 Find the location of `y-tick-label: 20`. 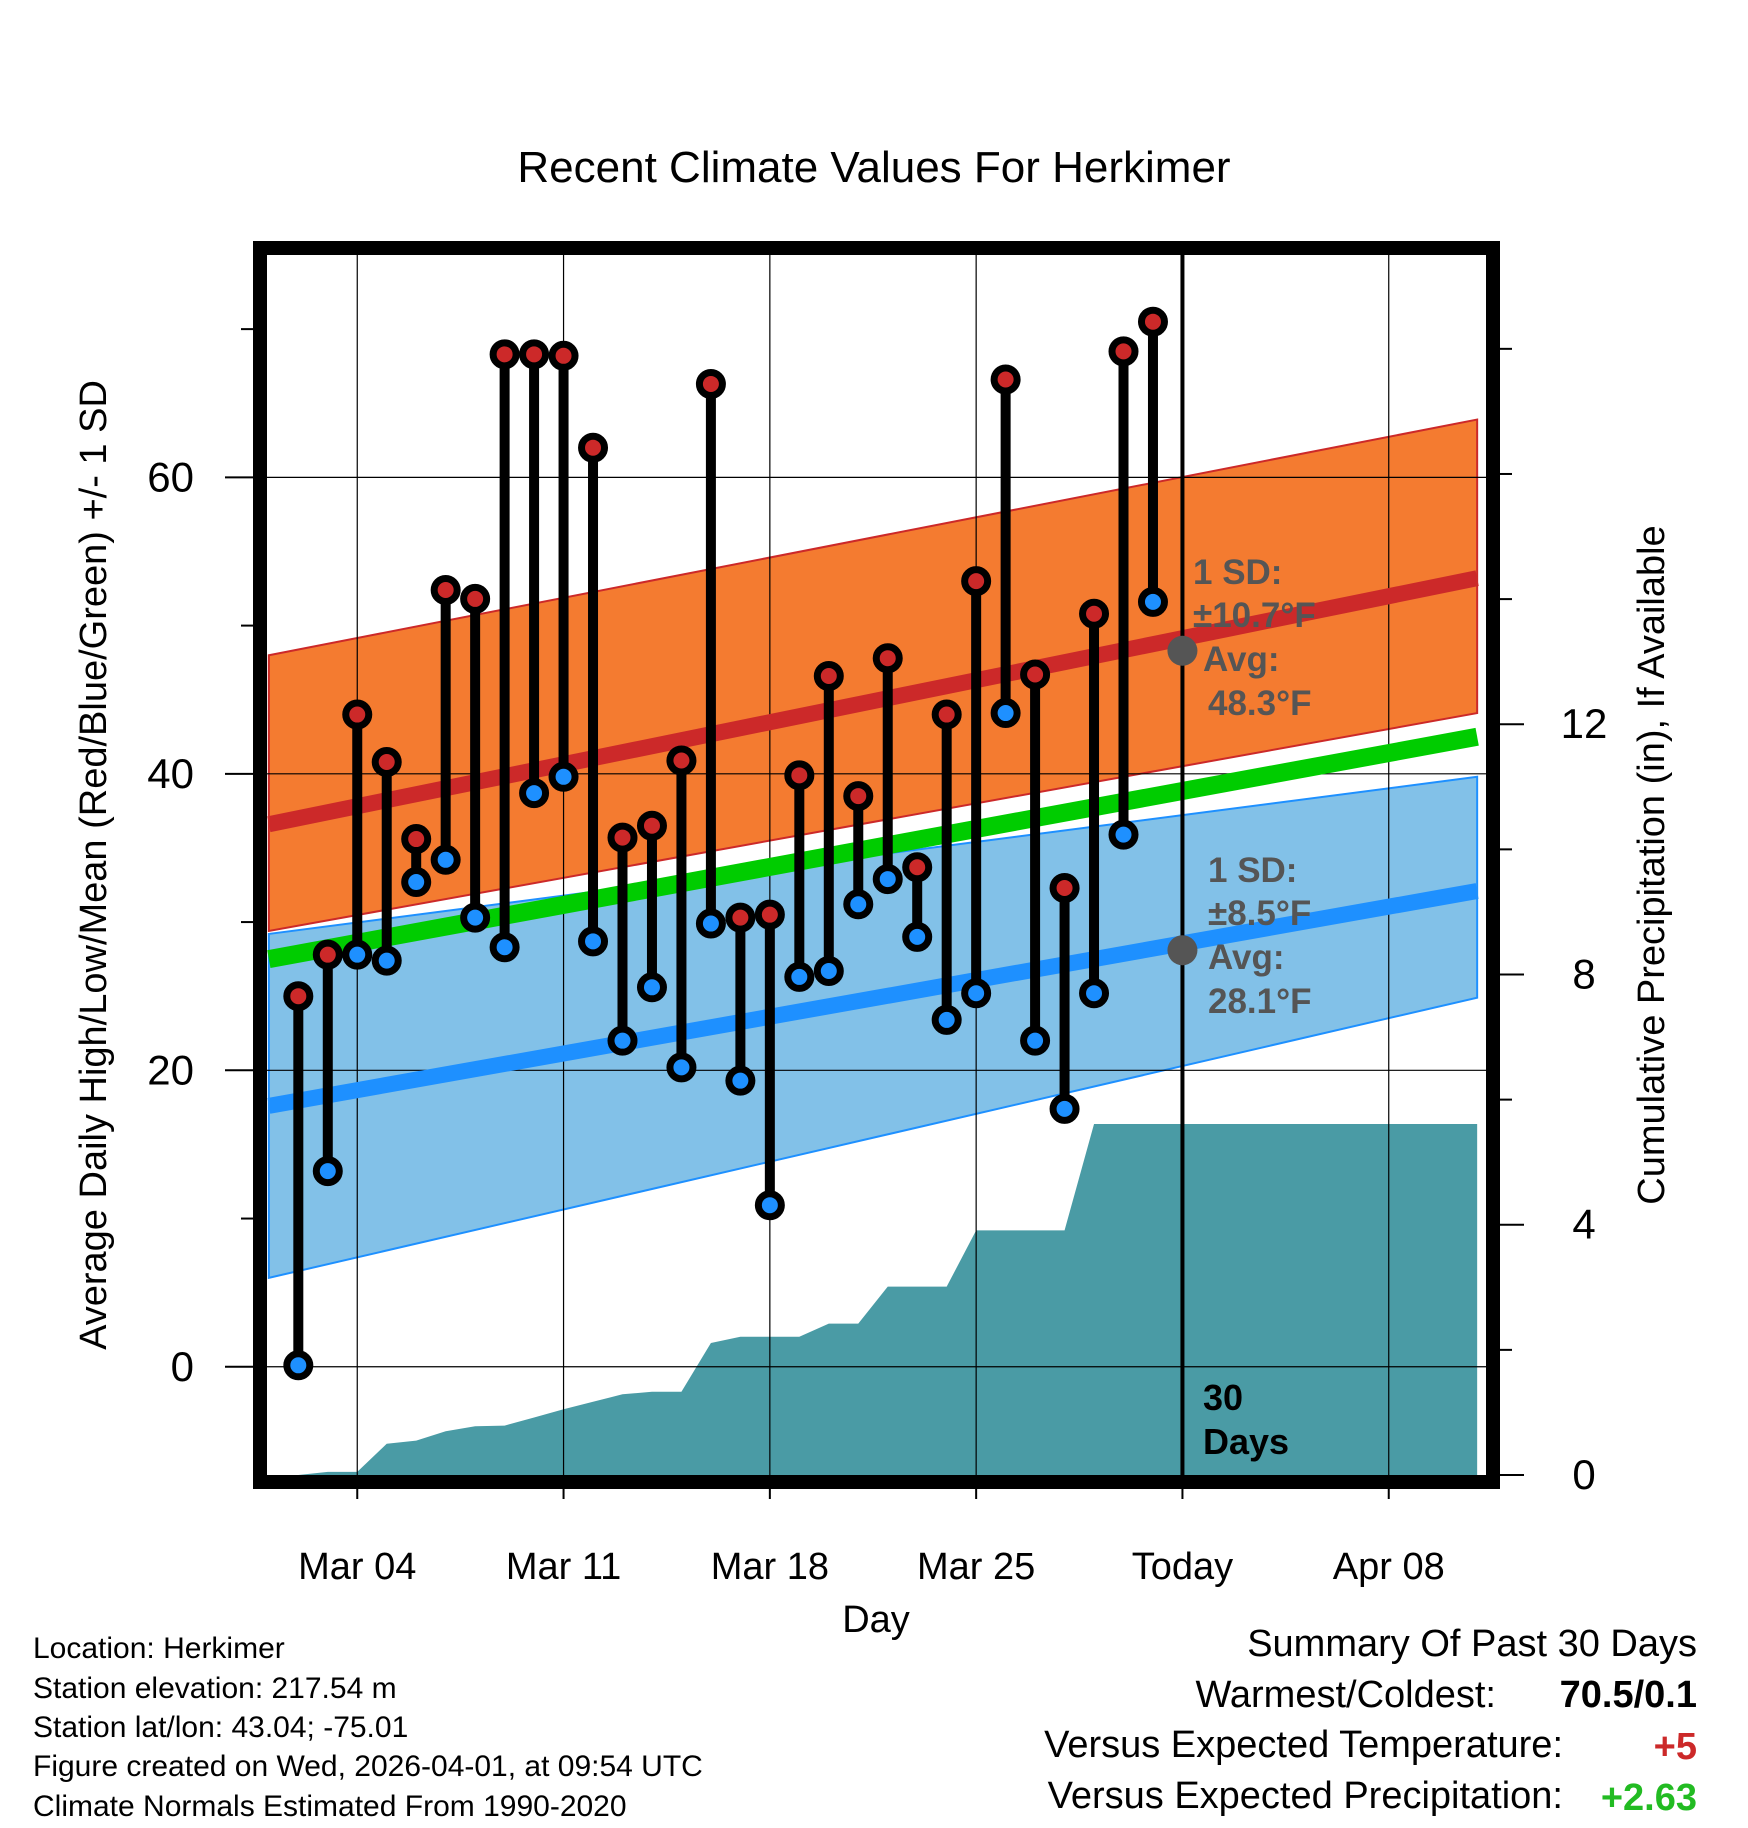

y-tick-label: 20 is located at coordinates (170, 1069).